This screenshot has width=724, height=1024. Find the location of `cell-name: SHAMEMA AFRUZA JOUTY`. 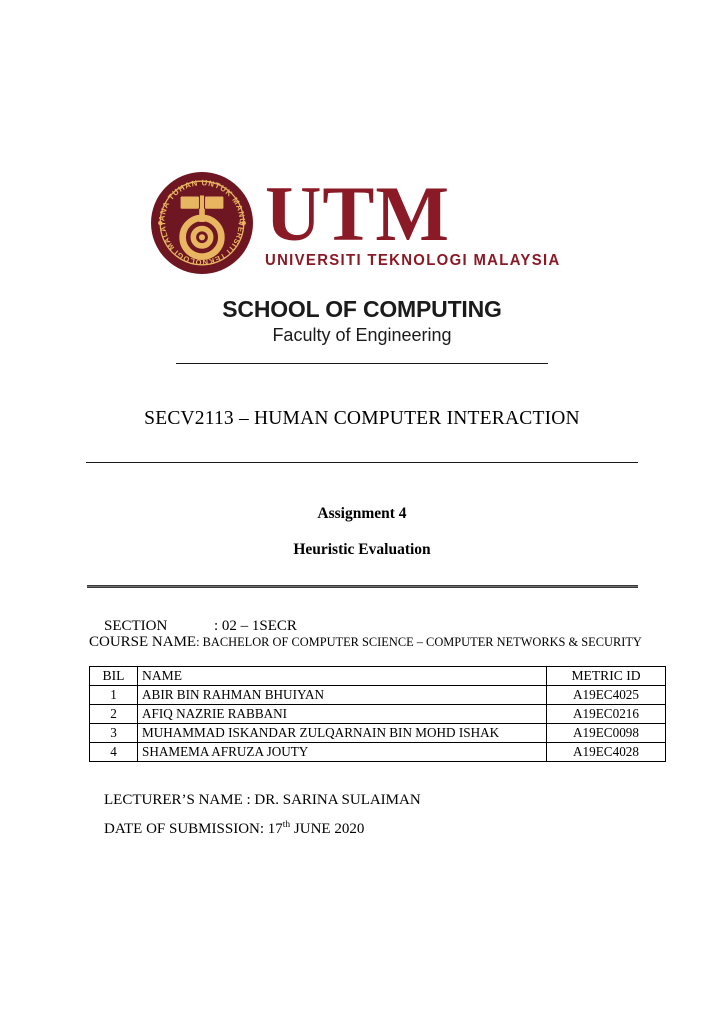

cell-name: SHAMEMA AFRUZA JOUTY is located at coordinates (342, 752).